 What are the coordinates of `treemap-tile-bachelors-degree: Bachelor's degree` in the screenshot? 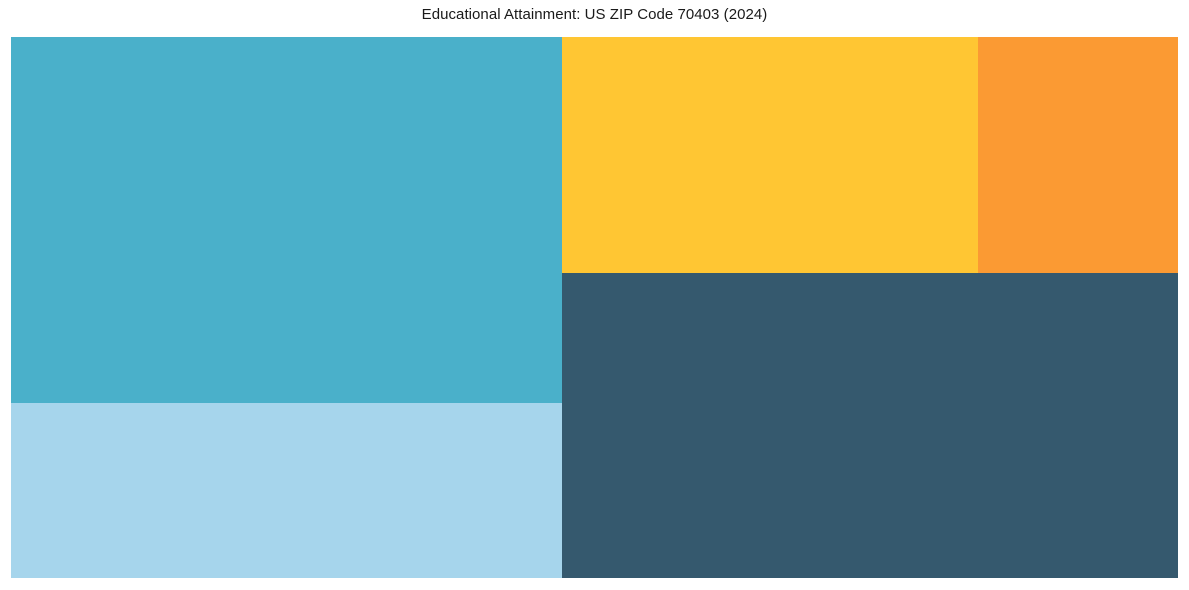 It's located at (286, 490).